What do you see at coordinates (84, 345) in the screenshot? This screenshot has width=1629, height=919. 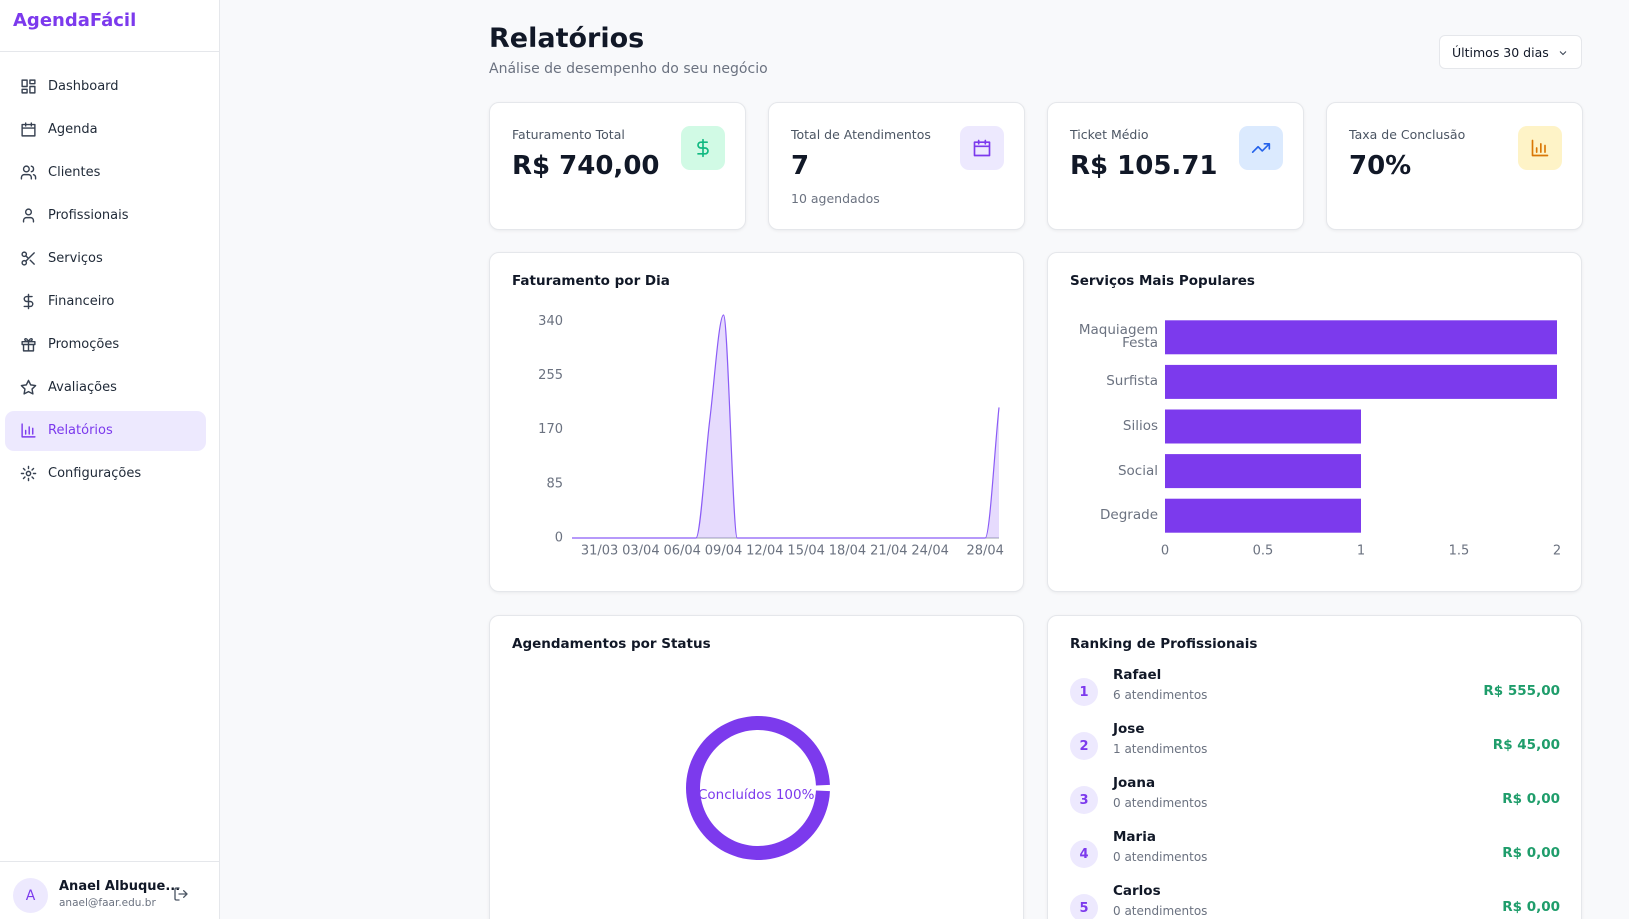 I see `nav-label: Promoções` at bounding box center [84, 345].